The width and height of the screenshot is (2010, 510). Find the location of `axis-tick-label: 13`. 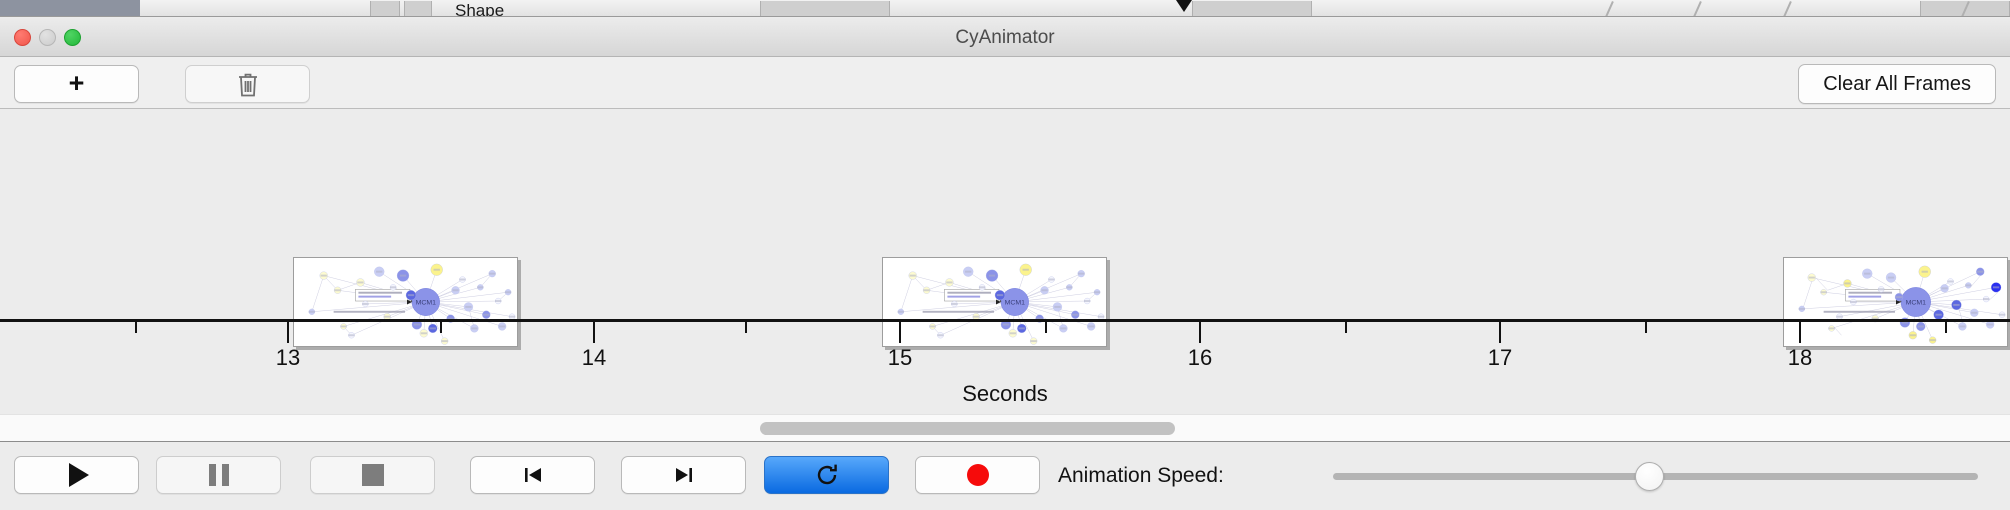

axis-tick-label: 13 is located at coordinates (288, 357).